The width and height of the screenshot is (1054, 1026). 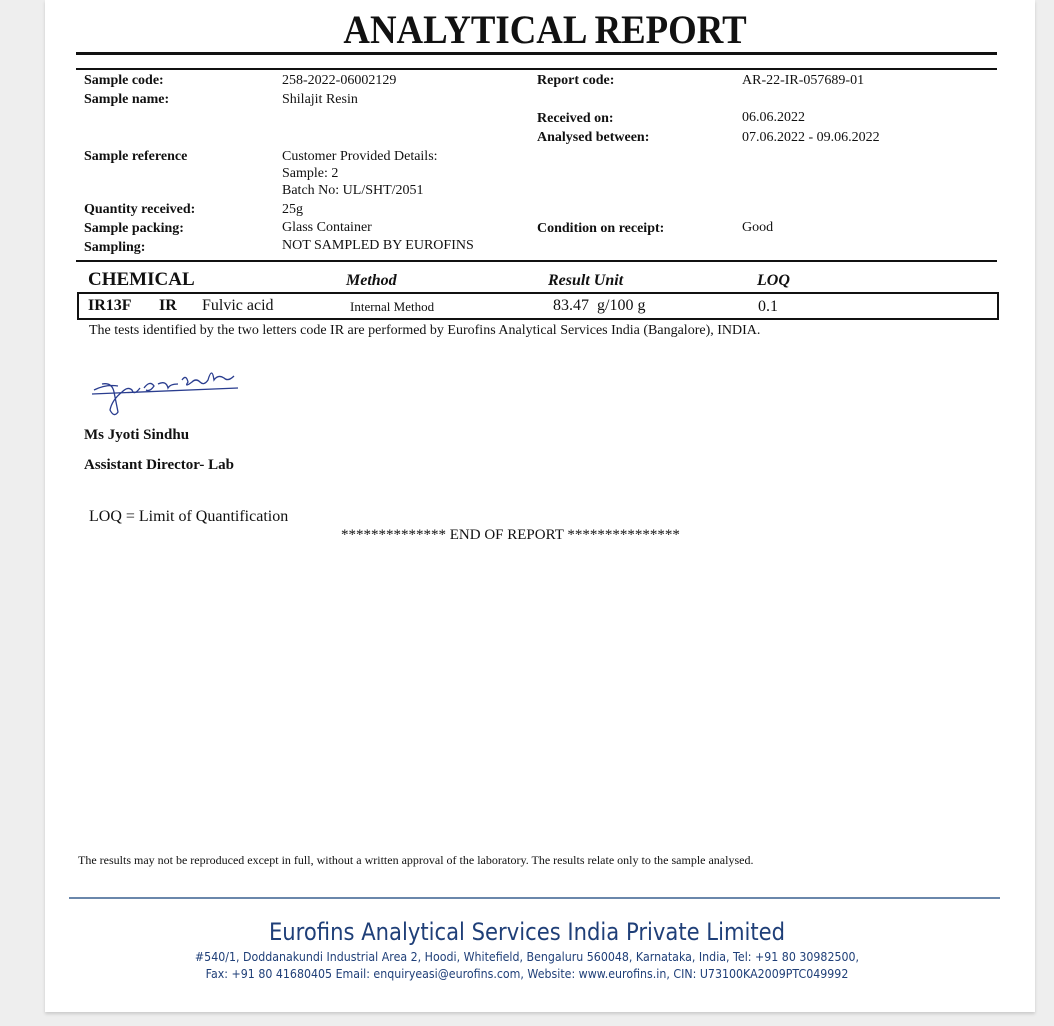 What do you see at coordinates (134, 228) in the screenshot?
I see `sample-packing-label: Sample packing:` at bounding box center [134, 228].